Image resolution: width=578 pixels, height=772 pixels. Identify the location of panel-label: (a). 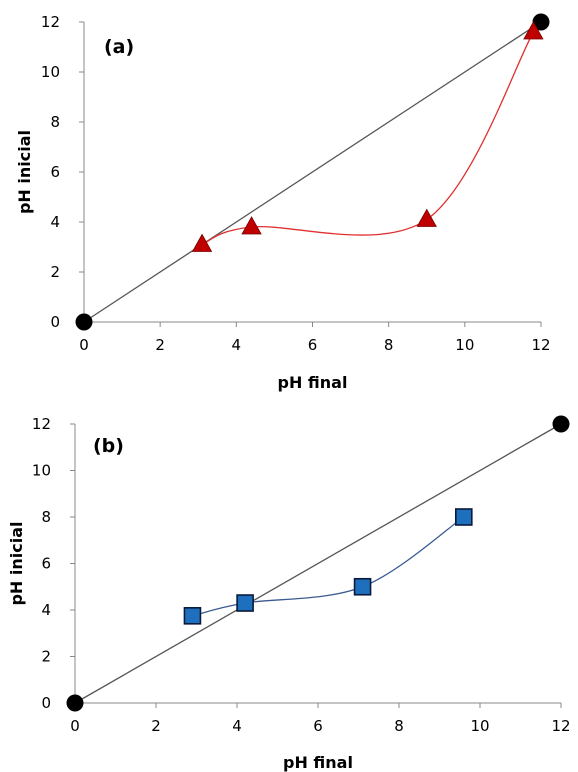
(119, 47).